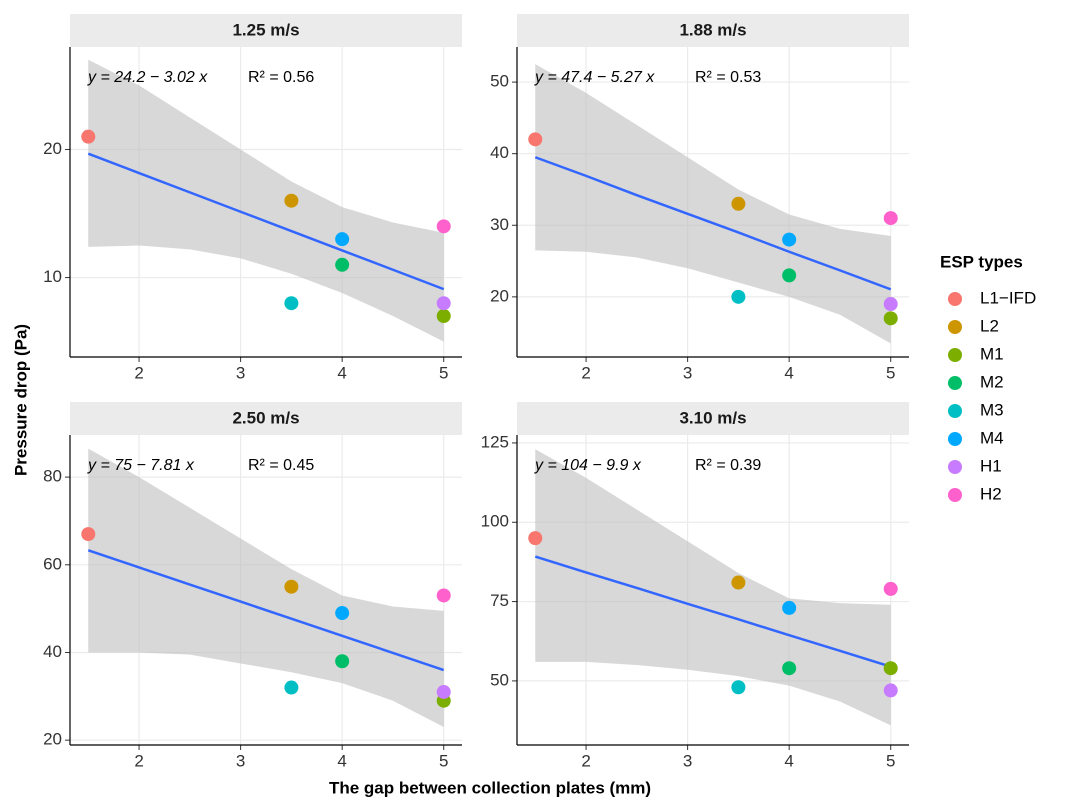 The height and width of the screenshot is (811, 1080). I want to click on legend-title: ESP types, so click(981, 261).